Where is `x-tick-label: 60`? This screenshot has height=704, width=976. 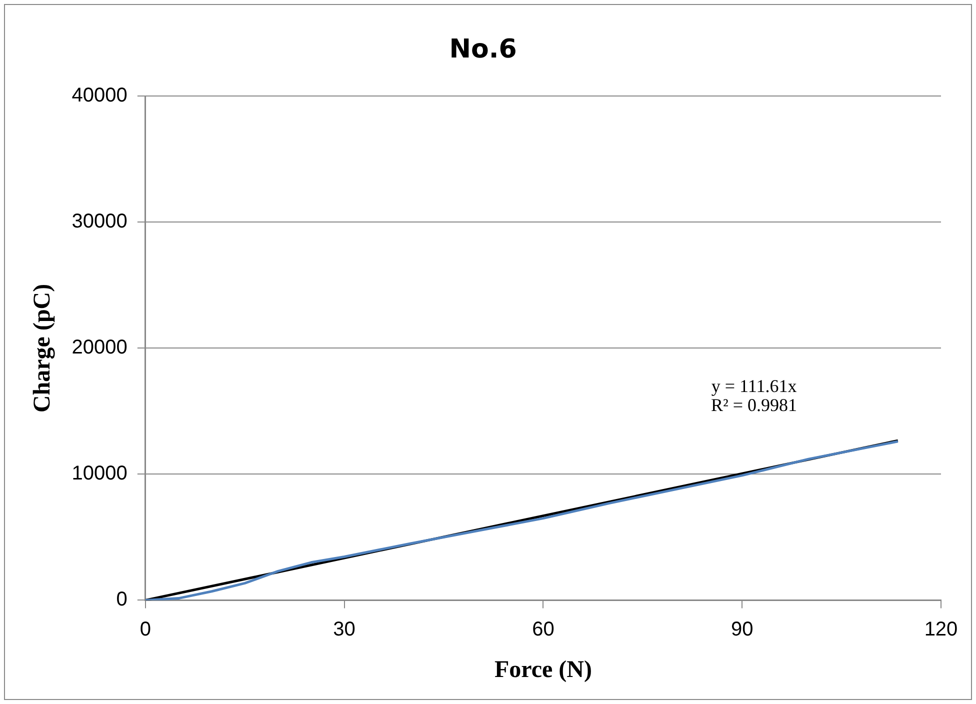
x-tick-label: 60 is located at coordinates (543, 629).